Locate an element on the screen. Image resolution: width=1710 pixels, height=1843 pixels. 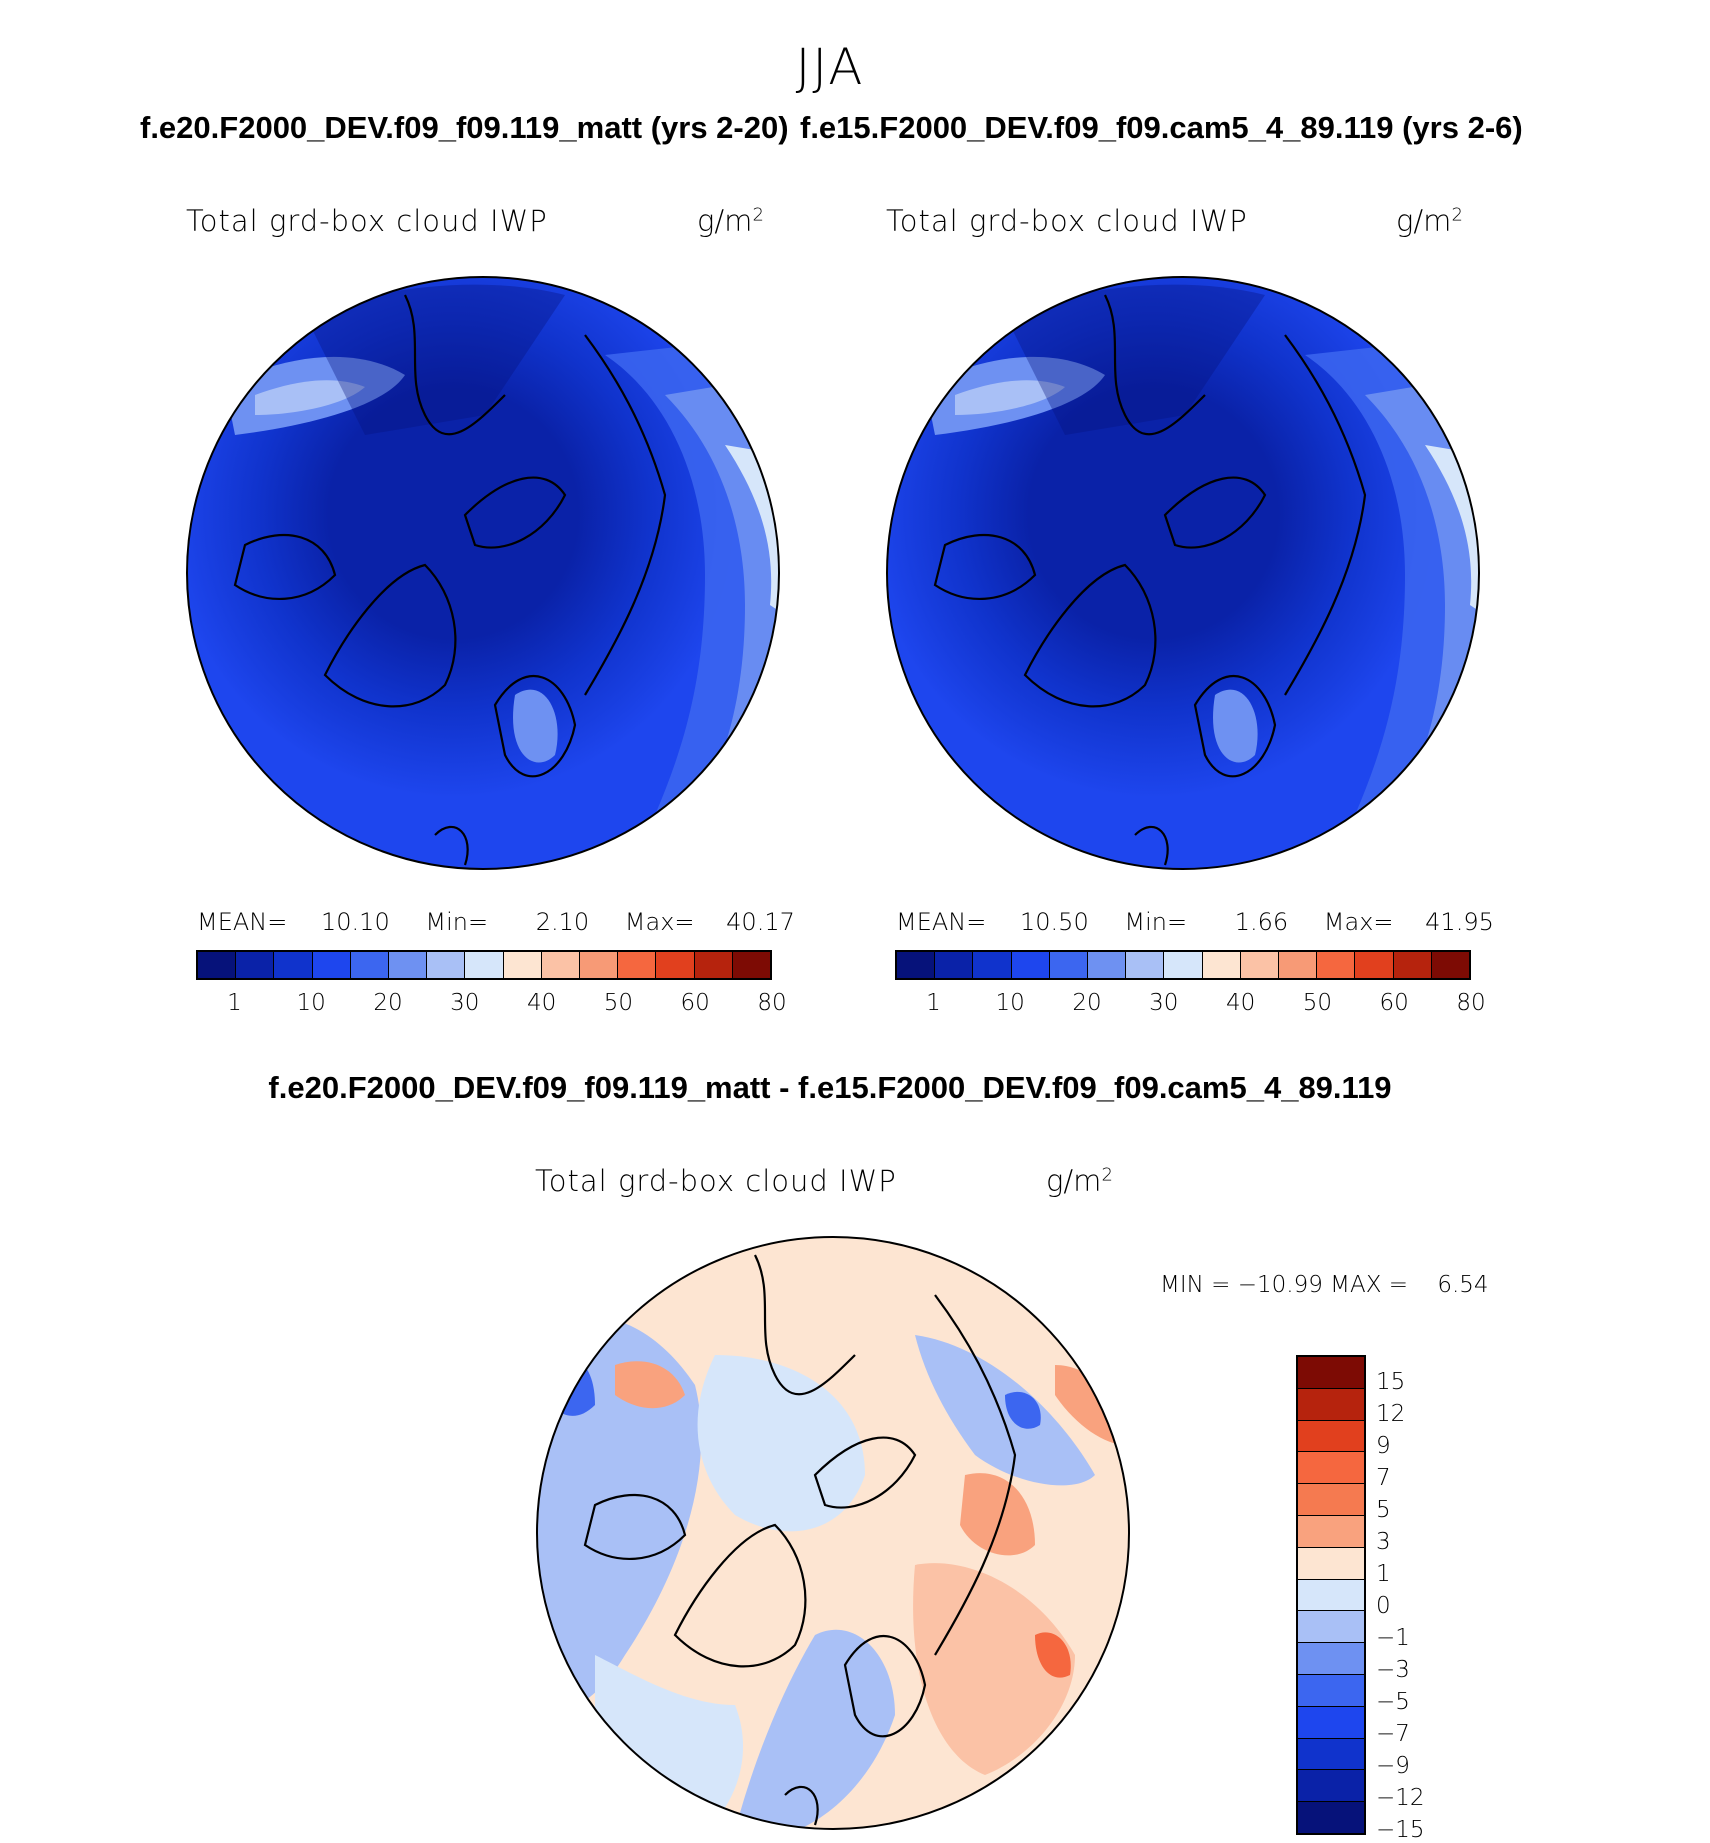
colorbar-panel2-label: 60 is located at coordinates (1394, 1003).